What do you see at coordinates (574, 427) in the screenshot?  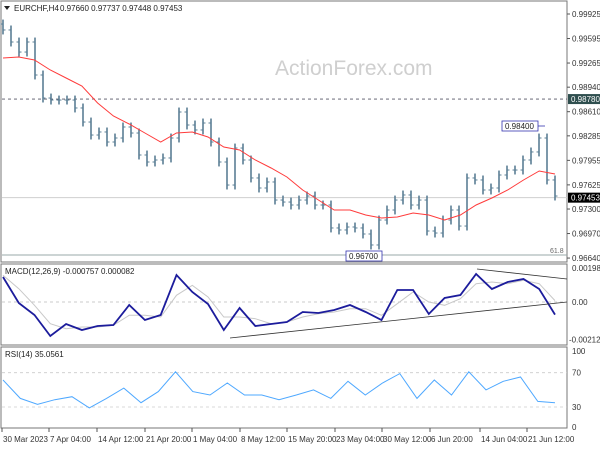 I see `rsi-tick-label: 0` at bounding box center [574, 427].